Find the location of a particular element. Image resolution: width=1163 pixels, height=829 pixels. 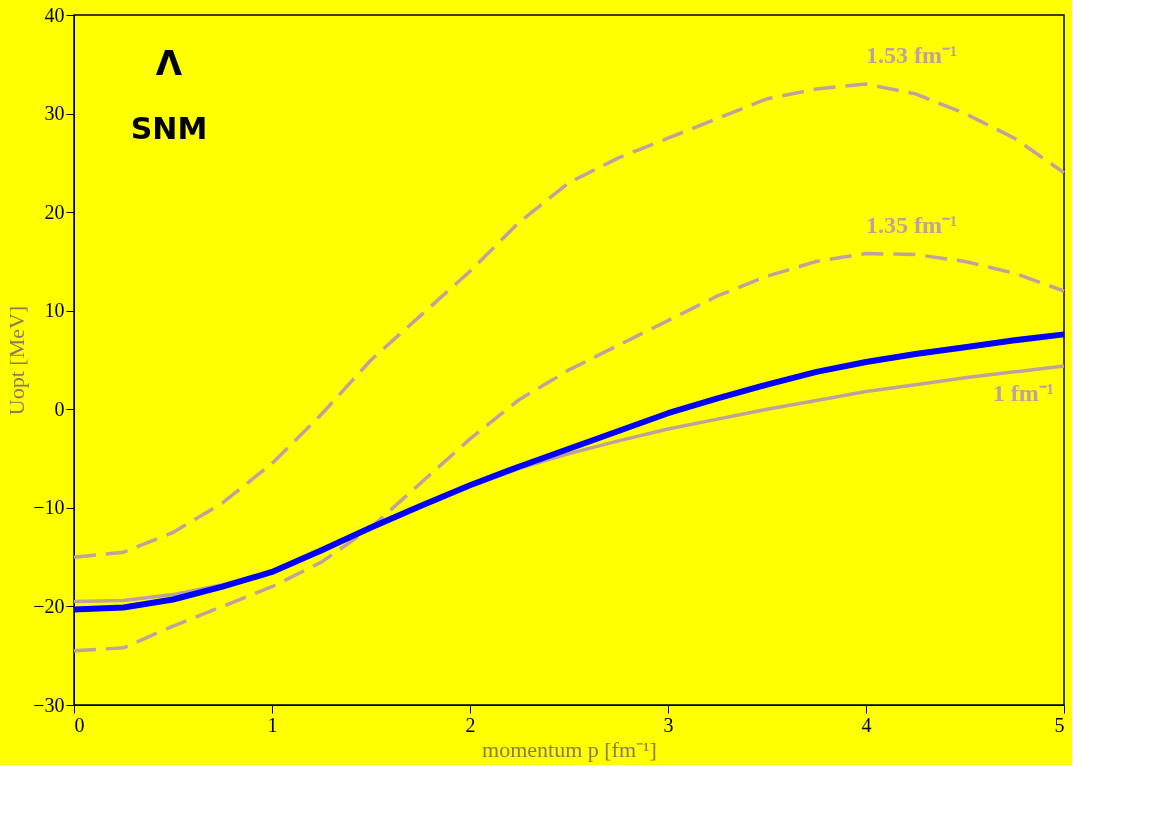

y-tick-label: 20 is located at coordinates (54, 211).